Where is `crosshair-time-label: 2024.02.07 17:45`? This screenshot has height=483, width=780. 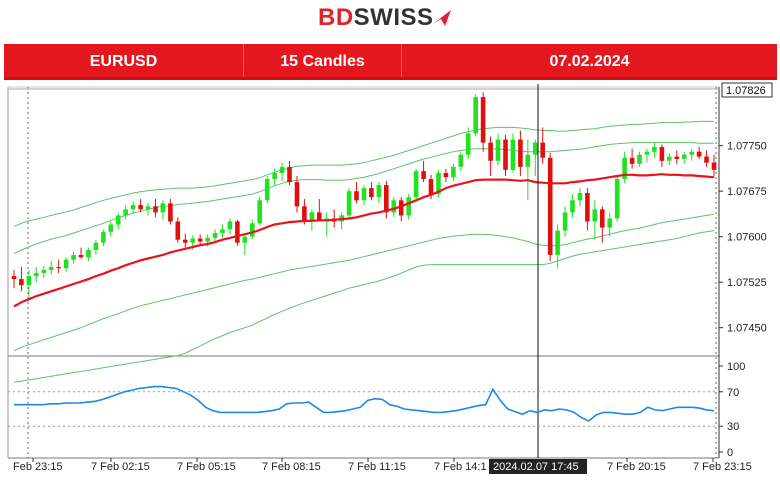
crosshair-time-label: 2024.02.07 17:45 is located at coordinates (536, 467).